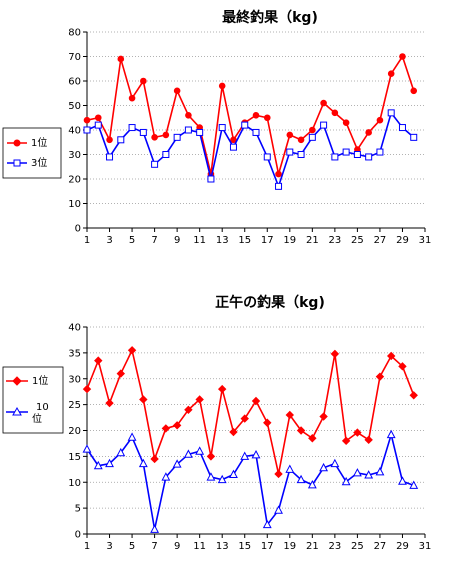 The height and width of the screenshot is (576, 456). Describe the element at coordinates (334, 546) in the screenshot. I see `x-tick-label: 23` at that location.